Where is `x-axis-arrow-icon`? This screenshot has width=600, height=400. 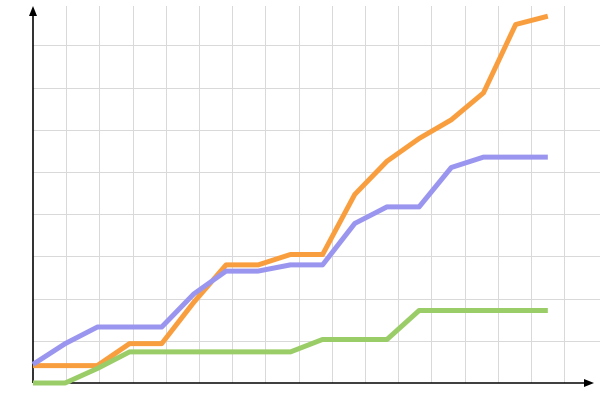 x-axis-arrow-icon is located at coordinates (589, 383).